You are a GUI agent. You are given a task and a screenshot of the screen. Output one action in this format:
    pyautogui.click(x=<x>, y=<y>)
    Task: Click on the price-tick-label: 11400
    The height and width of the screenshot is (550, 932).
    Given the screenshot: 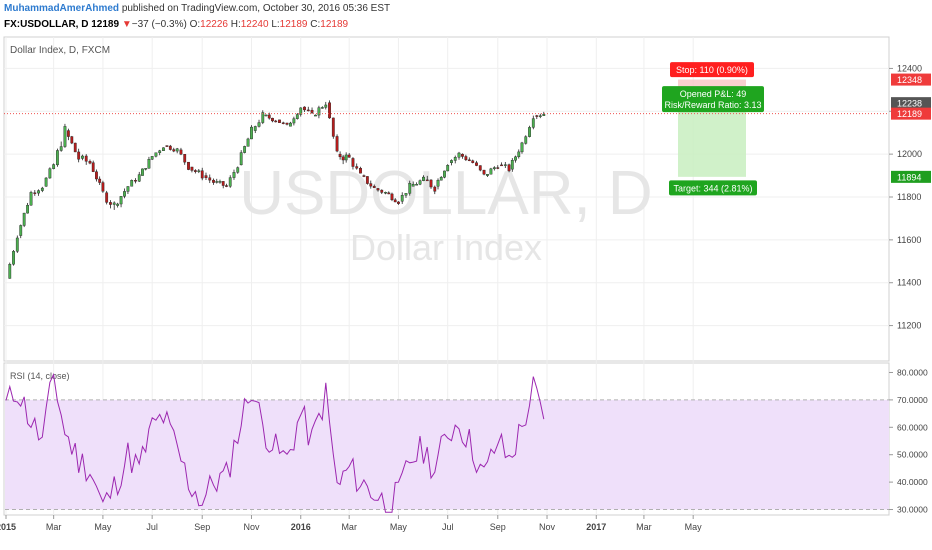 What is the action you would take?
    pyautogui.click(x=909, y=283)
    